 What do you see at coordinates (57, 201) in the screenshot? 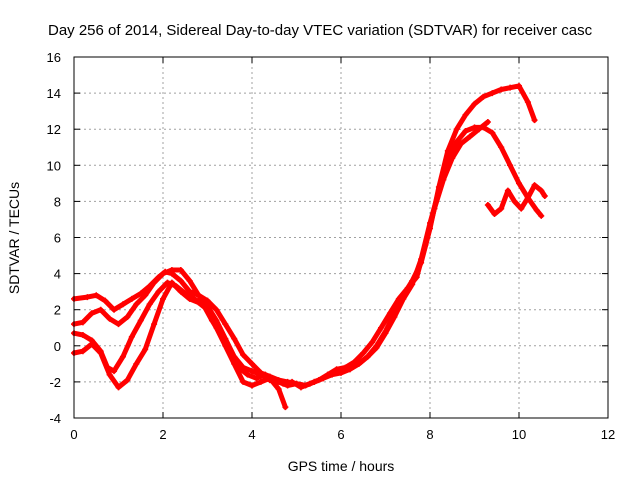
I see `y-tick-label: 8` at bounding box center [57, 201].